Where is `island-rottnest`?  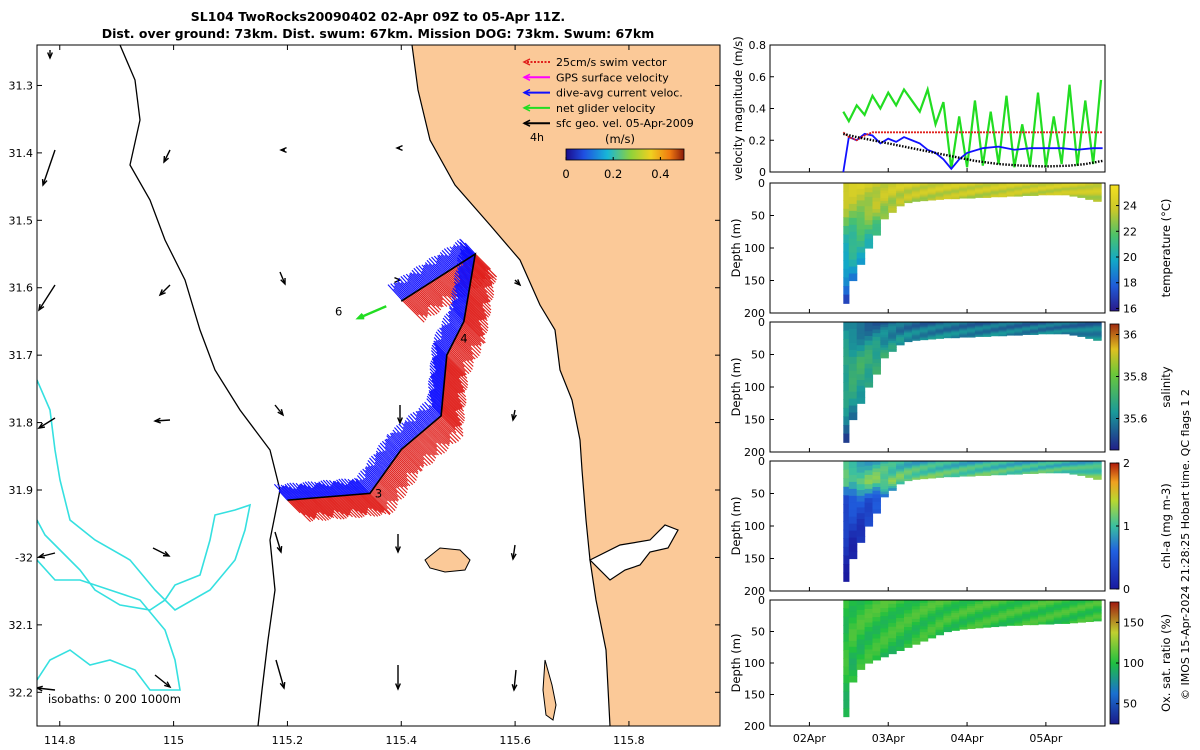
island-rottnest is located at coordinates (447, 560).